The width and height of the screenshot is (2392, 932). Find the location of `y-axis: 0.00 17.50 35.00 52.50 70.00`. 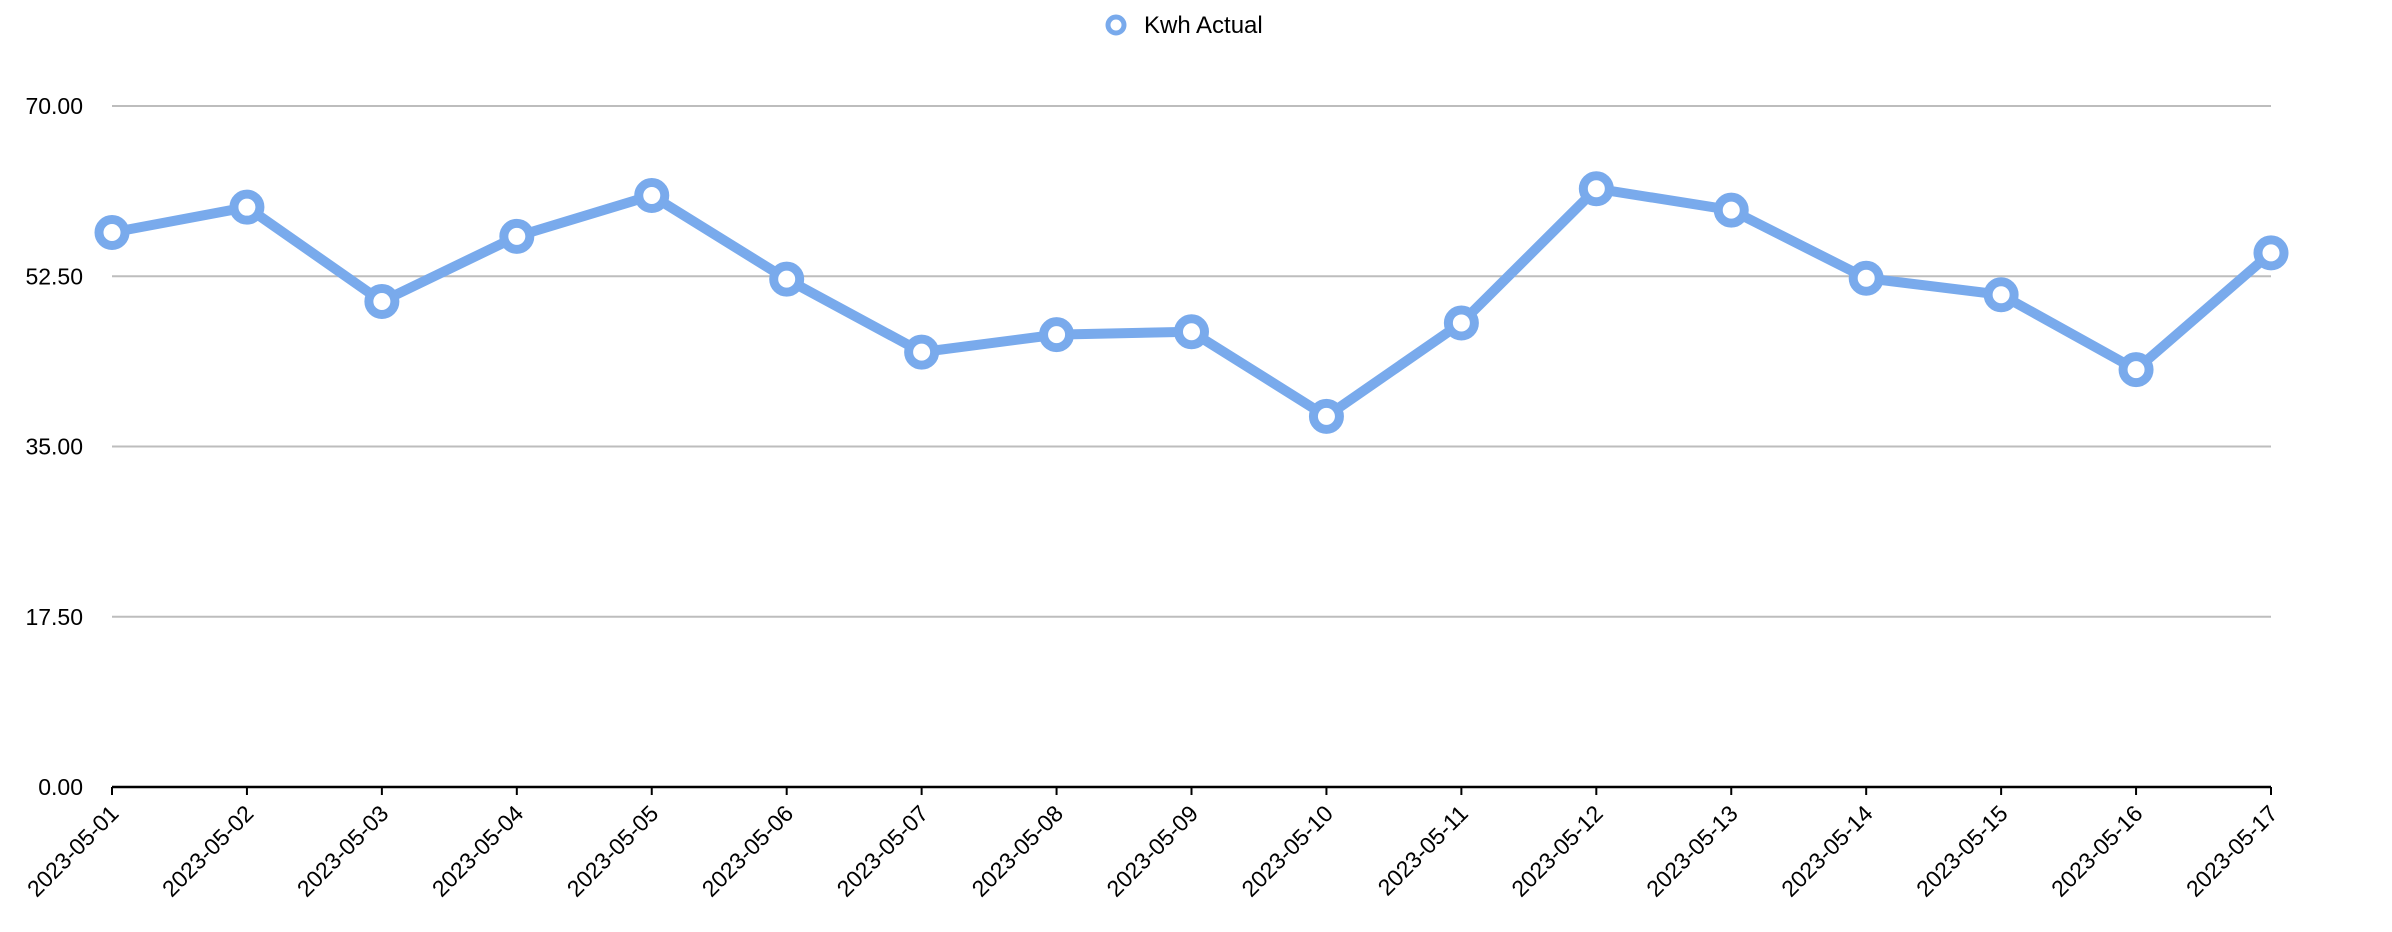

y-axis: 0.00 17.50 35.00 52.50 70.00 is located at coordinates (54, 446).